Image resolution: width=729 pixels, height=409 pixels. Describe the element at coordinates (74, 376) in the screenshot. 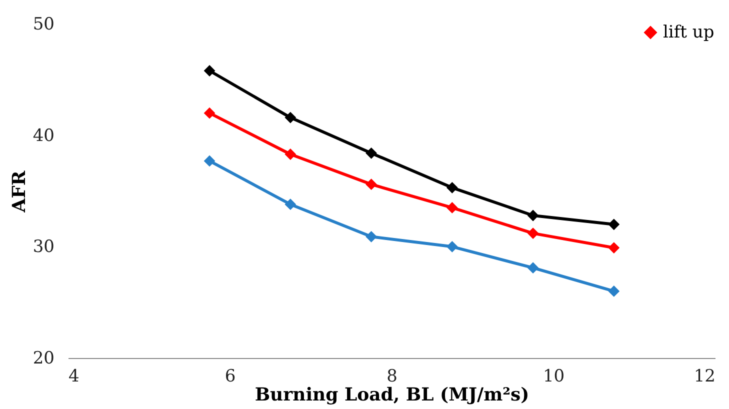

I see `x-tick-label: 4` at that location.